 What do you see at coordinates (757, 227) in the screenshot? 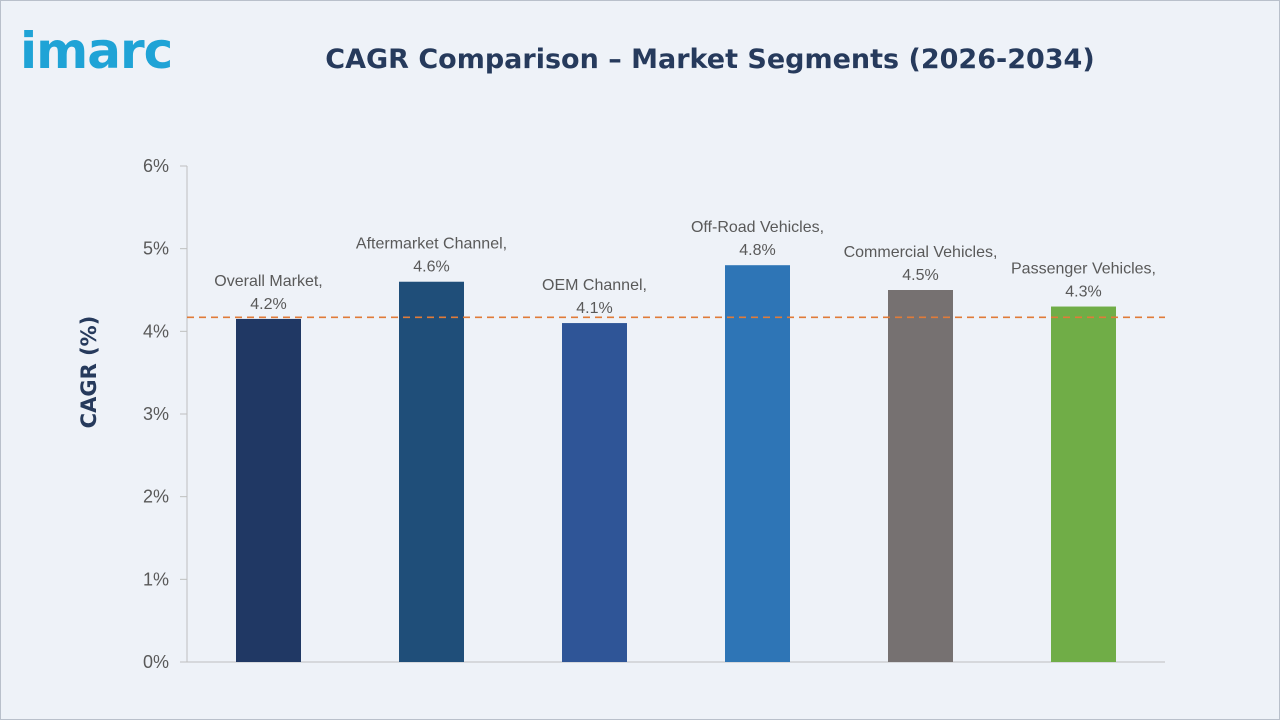
I see `data-label-category: Off-Road Vehicles,` at bounding box center [757, 227].